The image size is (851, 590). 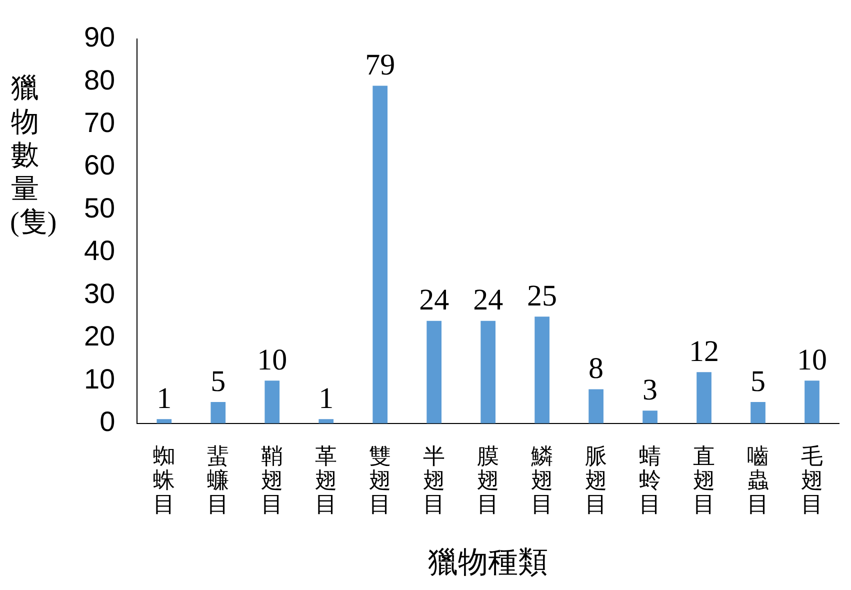 I want to click on y-axis-title: 獵物數量(隻), so click(x=33, y=156).